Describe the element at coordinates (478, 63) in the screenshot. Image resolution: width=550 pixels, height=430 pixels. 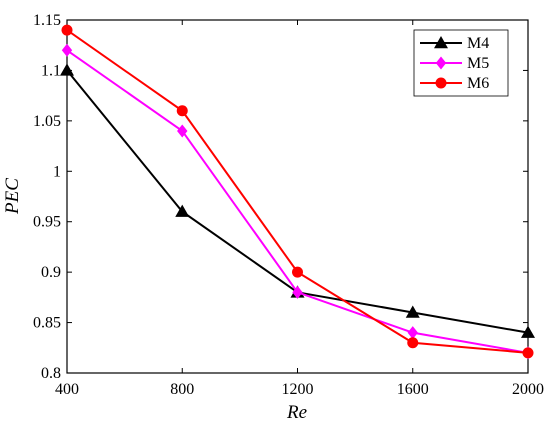
I see `legend-label-m5: M5` at that location.